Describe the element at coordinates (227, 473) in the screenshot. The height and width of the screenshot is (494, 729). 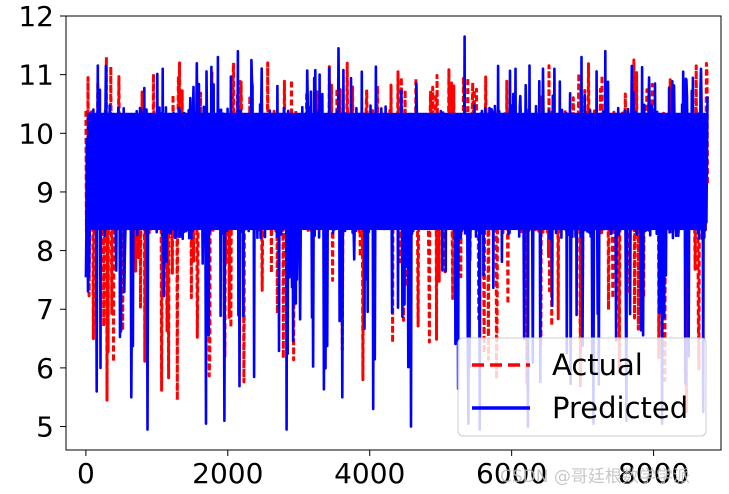
I see `x-tick-label: 2000` at that location.